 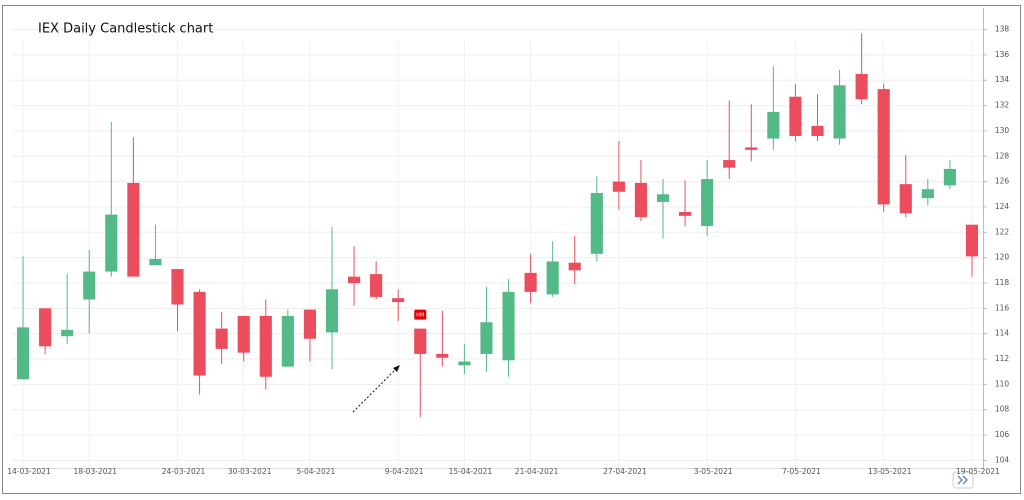 What do you see at coordinates (404, 471) in the screenshot?
I see `x-tick-label: 9-04-2021` at bounding box center [404, 471].